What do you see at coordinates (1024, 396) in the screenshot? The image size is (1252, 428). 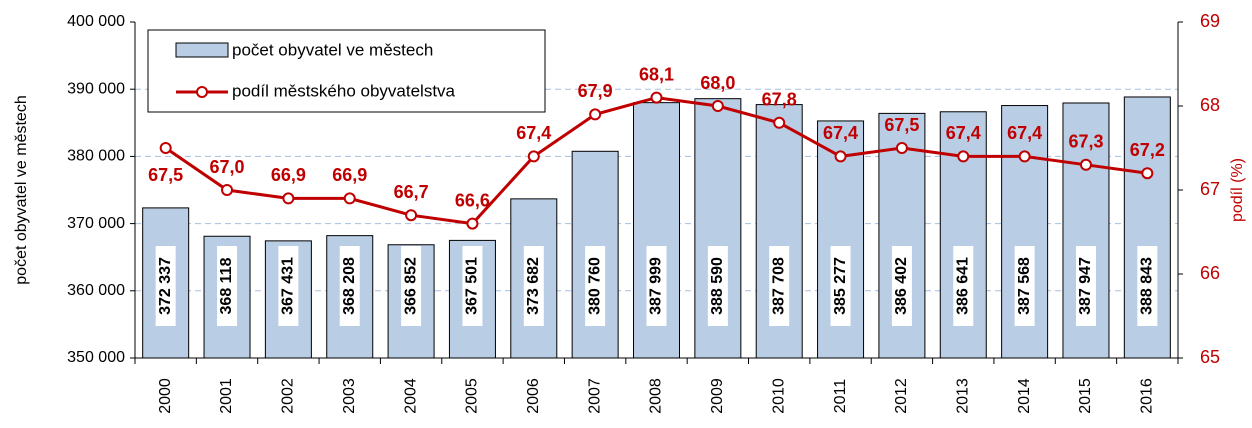 I see `x-tick-label: 2014` at bounding box center [1024, 396].